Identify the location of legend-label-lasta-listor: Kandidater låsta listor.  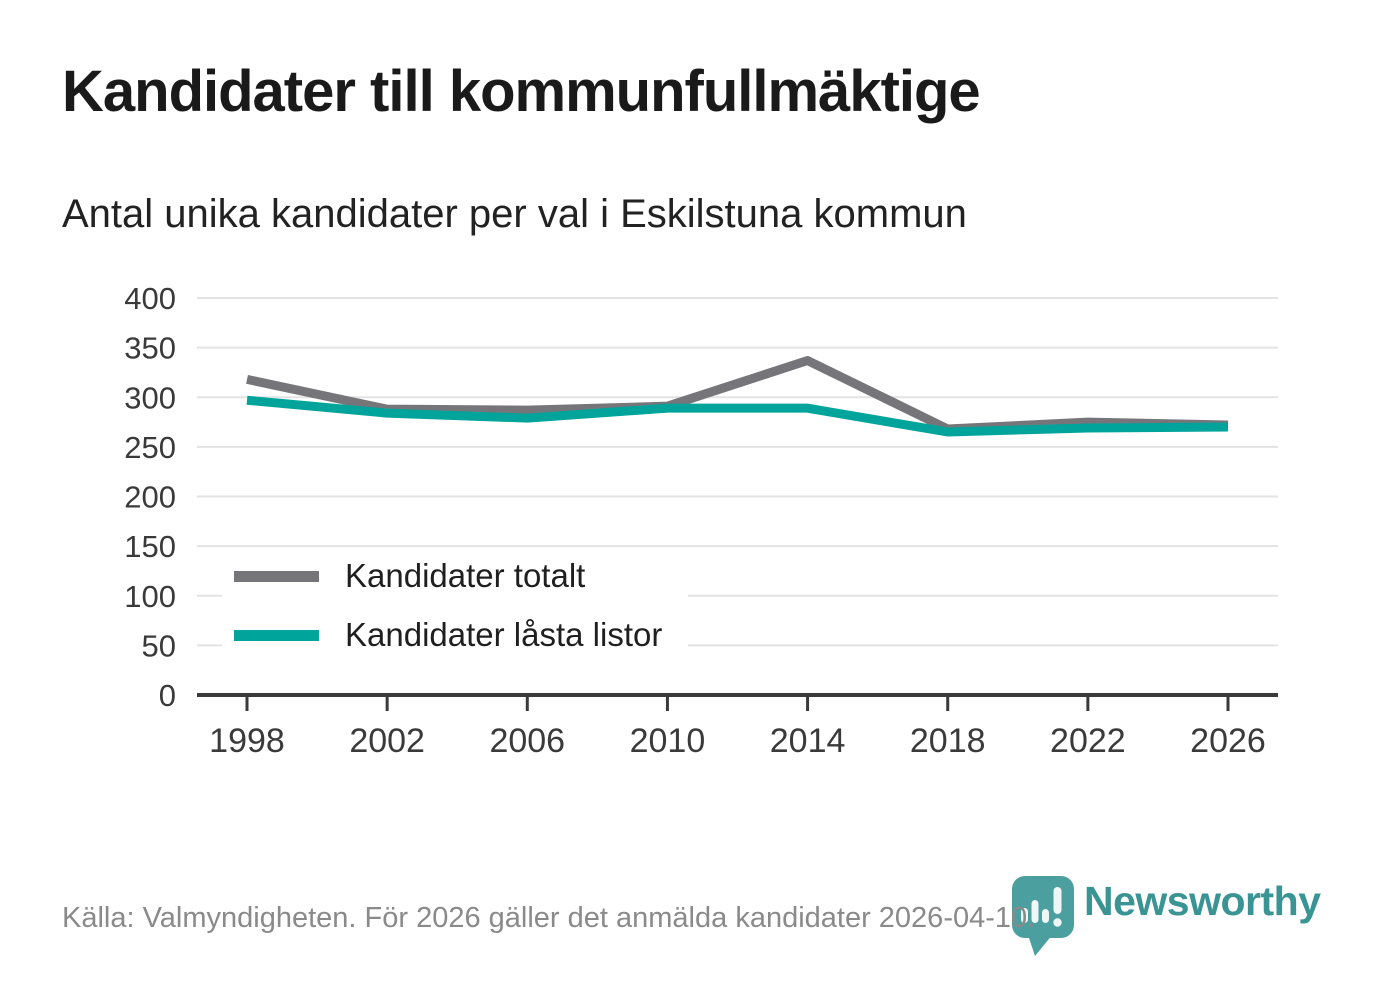
(504, 634).